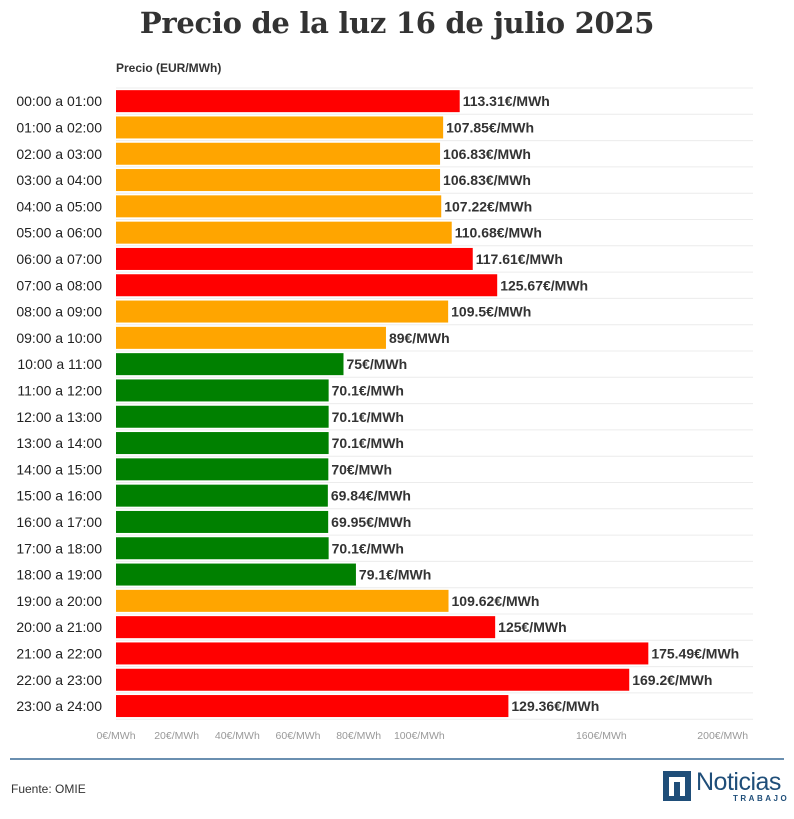 Image resolution: width=794 pixels, height=819 pixels. I want to click on value-label: 109.62€/MWh, so click(496, 601).